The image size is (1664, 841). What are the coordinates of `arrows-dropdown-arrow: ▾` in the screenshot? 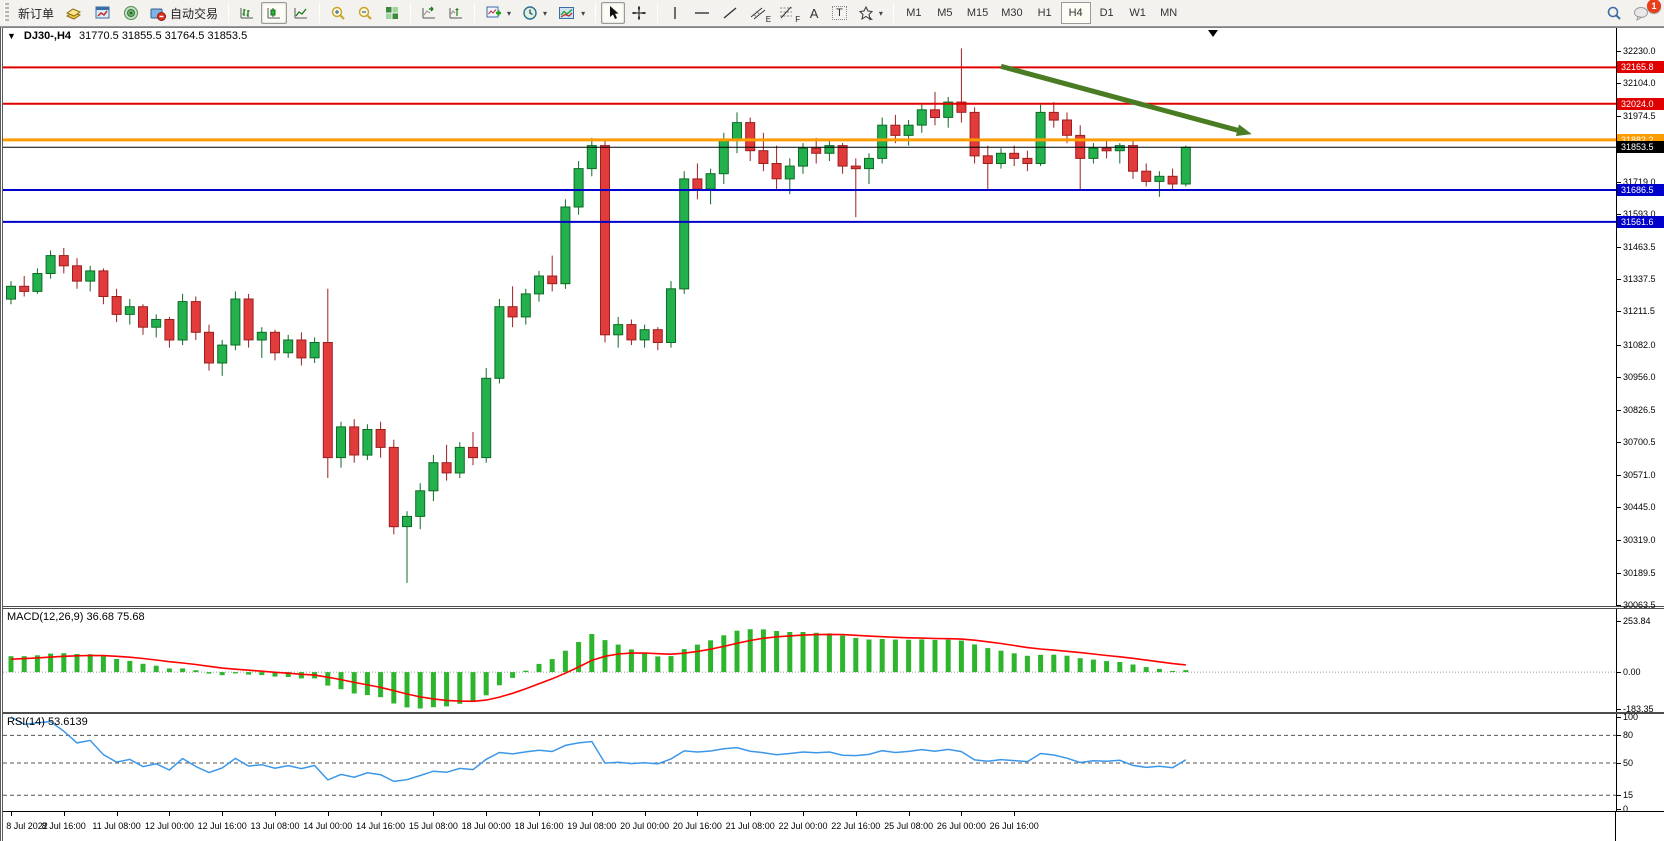 It's located at (880, 13).